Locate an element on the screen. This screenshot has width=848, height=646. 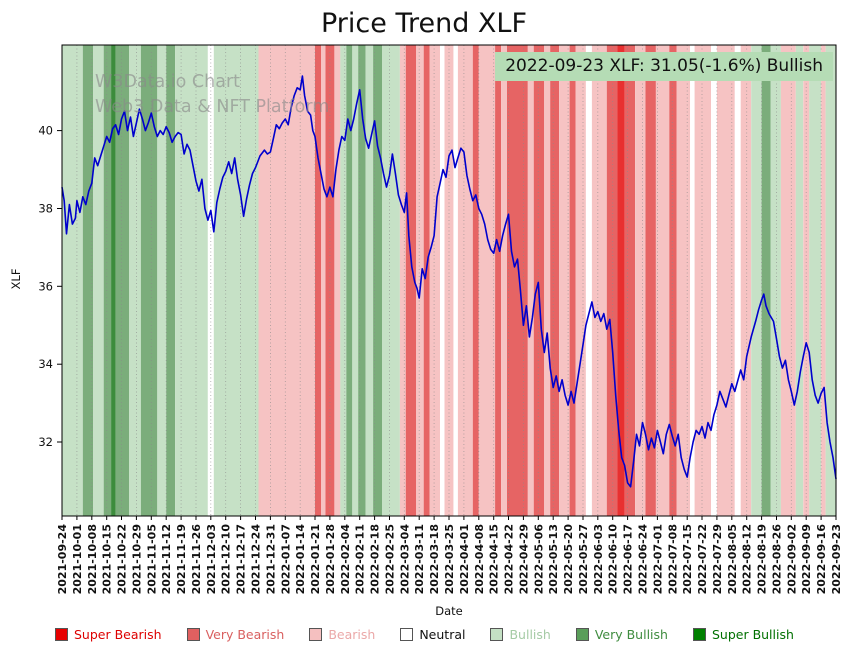
x-tick-label: 2021-12-03 is located at coordinates (211, 559).